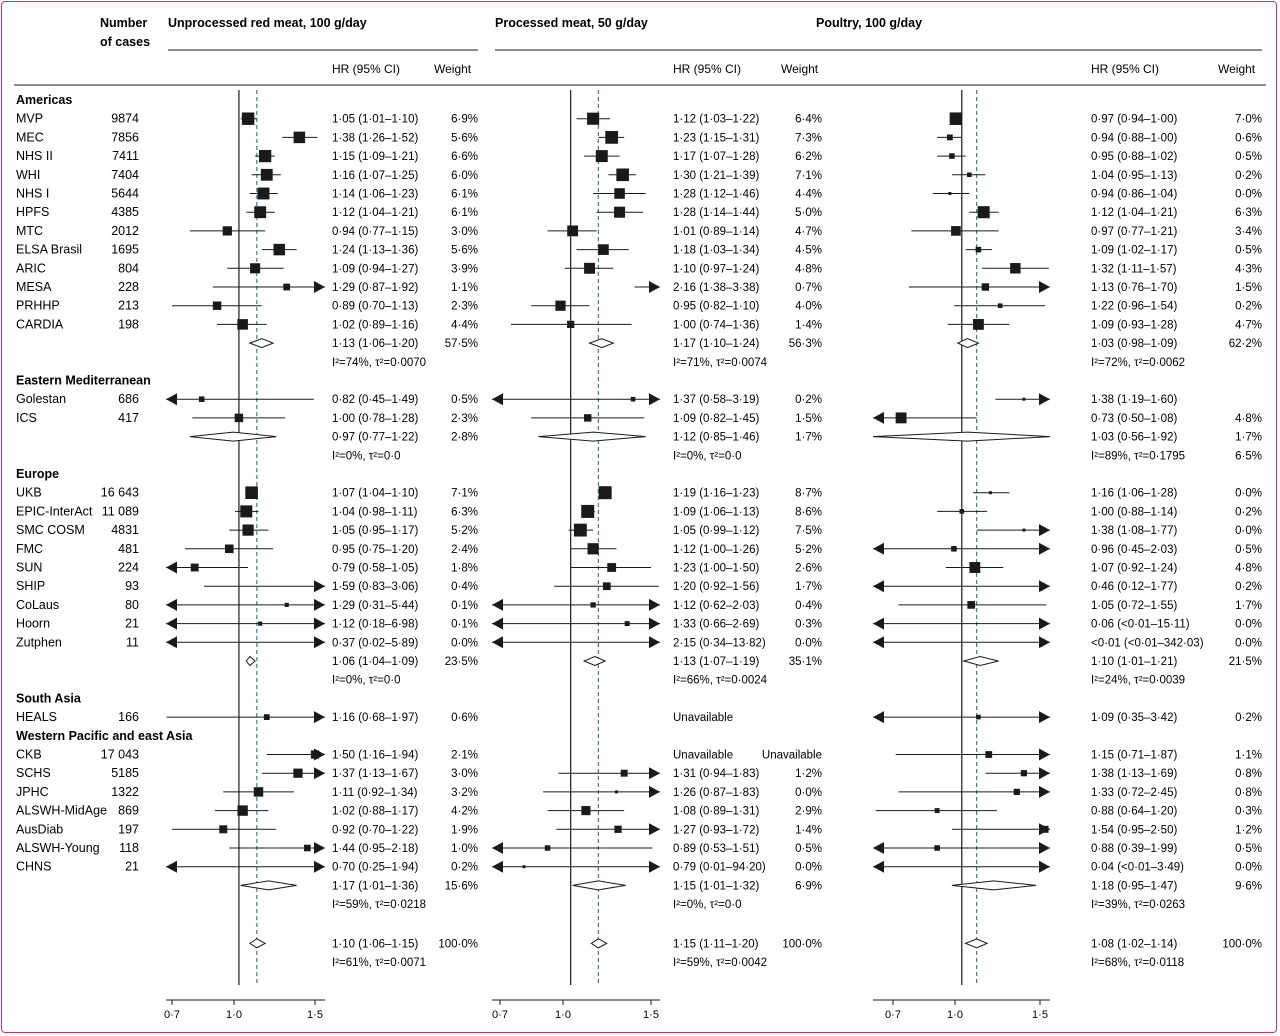  What do you see at coordinates (808, 512) in the screenshot?
I see `weight-processed-meat: 8·6%` at bounding box center [808, 512].